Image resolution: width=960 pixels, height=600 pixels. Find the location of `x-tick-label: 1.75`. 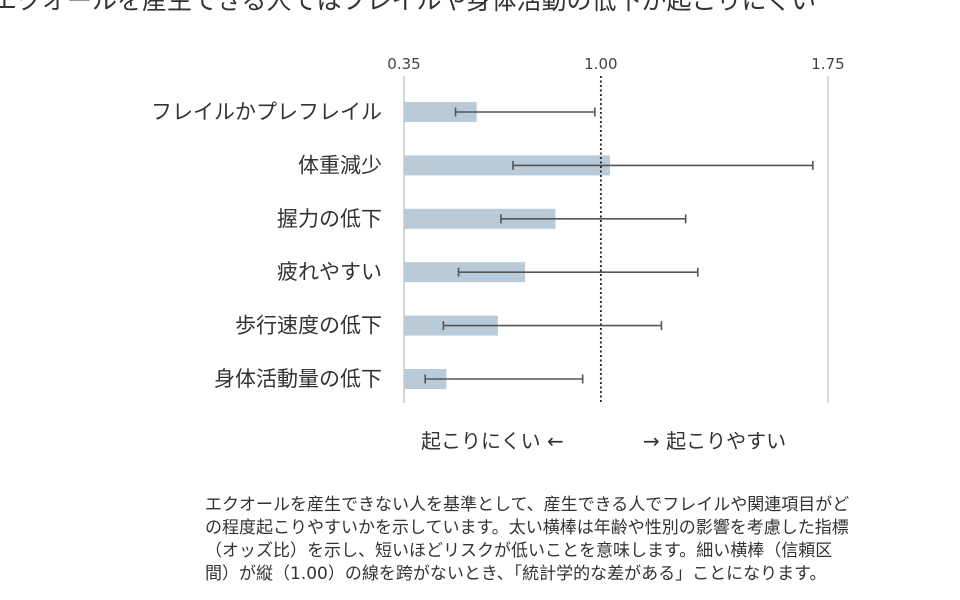

x-tick-label: 1.75 is located at coordinates (827, 64).